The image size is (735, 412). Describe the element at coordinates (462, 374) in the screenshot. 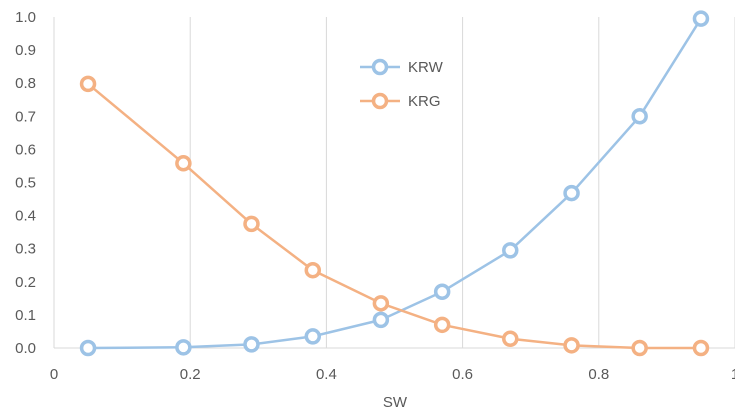

I see `x-tick-label: 0.6` at that location.